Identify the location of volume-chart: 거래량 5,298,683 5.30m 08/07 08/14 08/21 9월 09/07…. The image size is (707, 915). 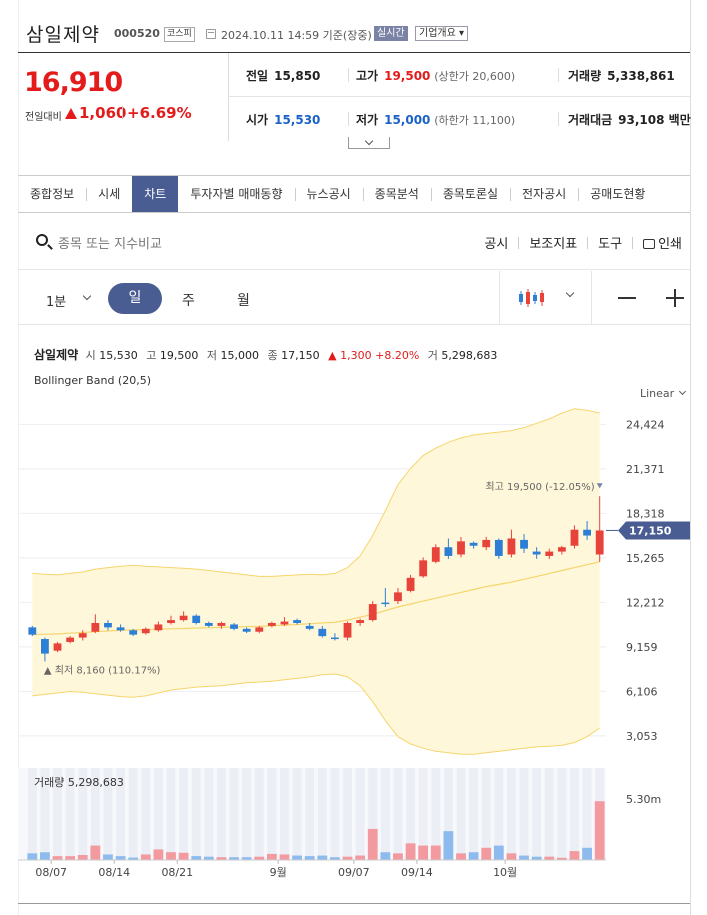
(354, 834).